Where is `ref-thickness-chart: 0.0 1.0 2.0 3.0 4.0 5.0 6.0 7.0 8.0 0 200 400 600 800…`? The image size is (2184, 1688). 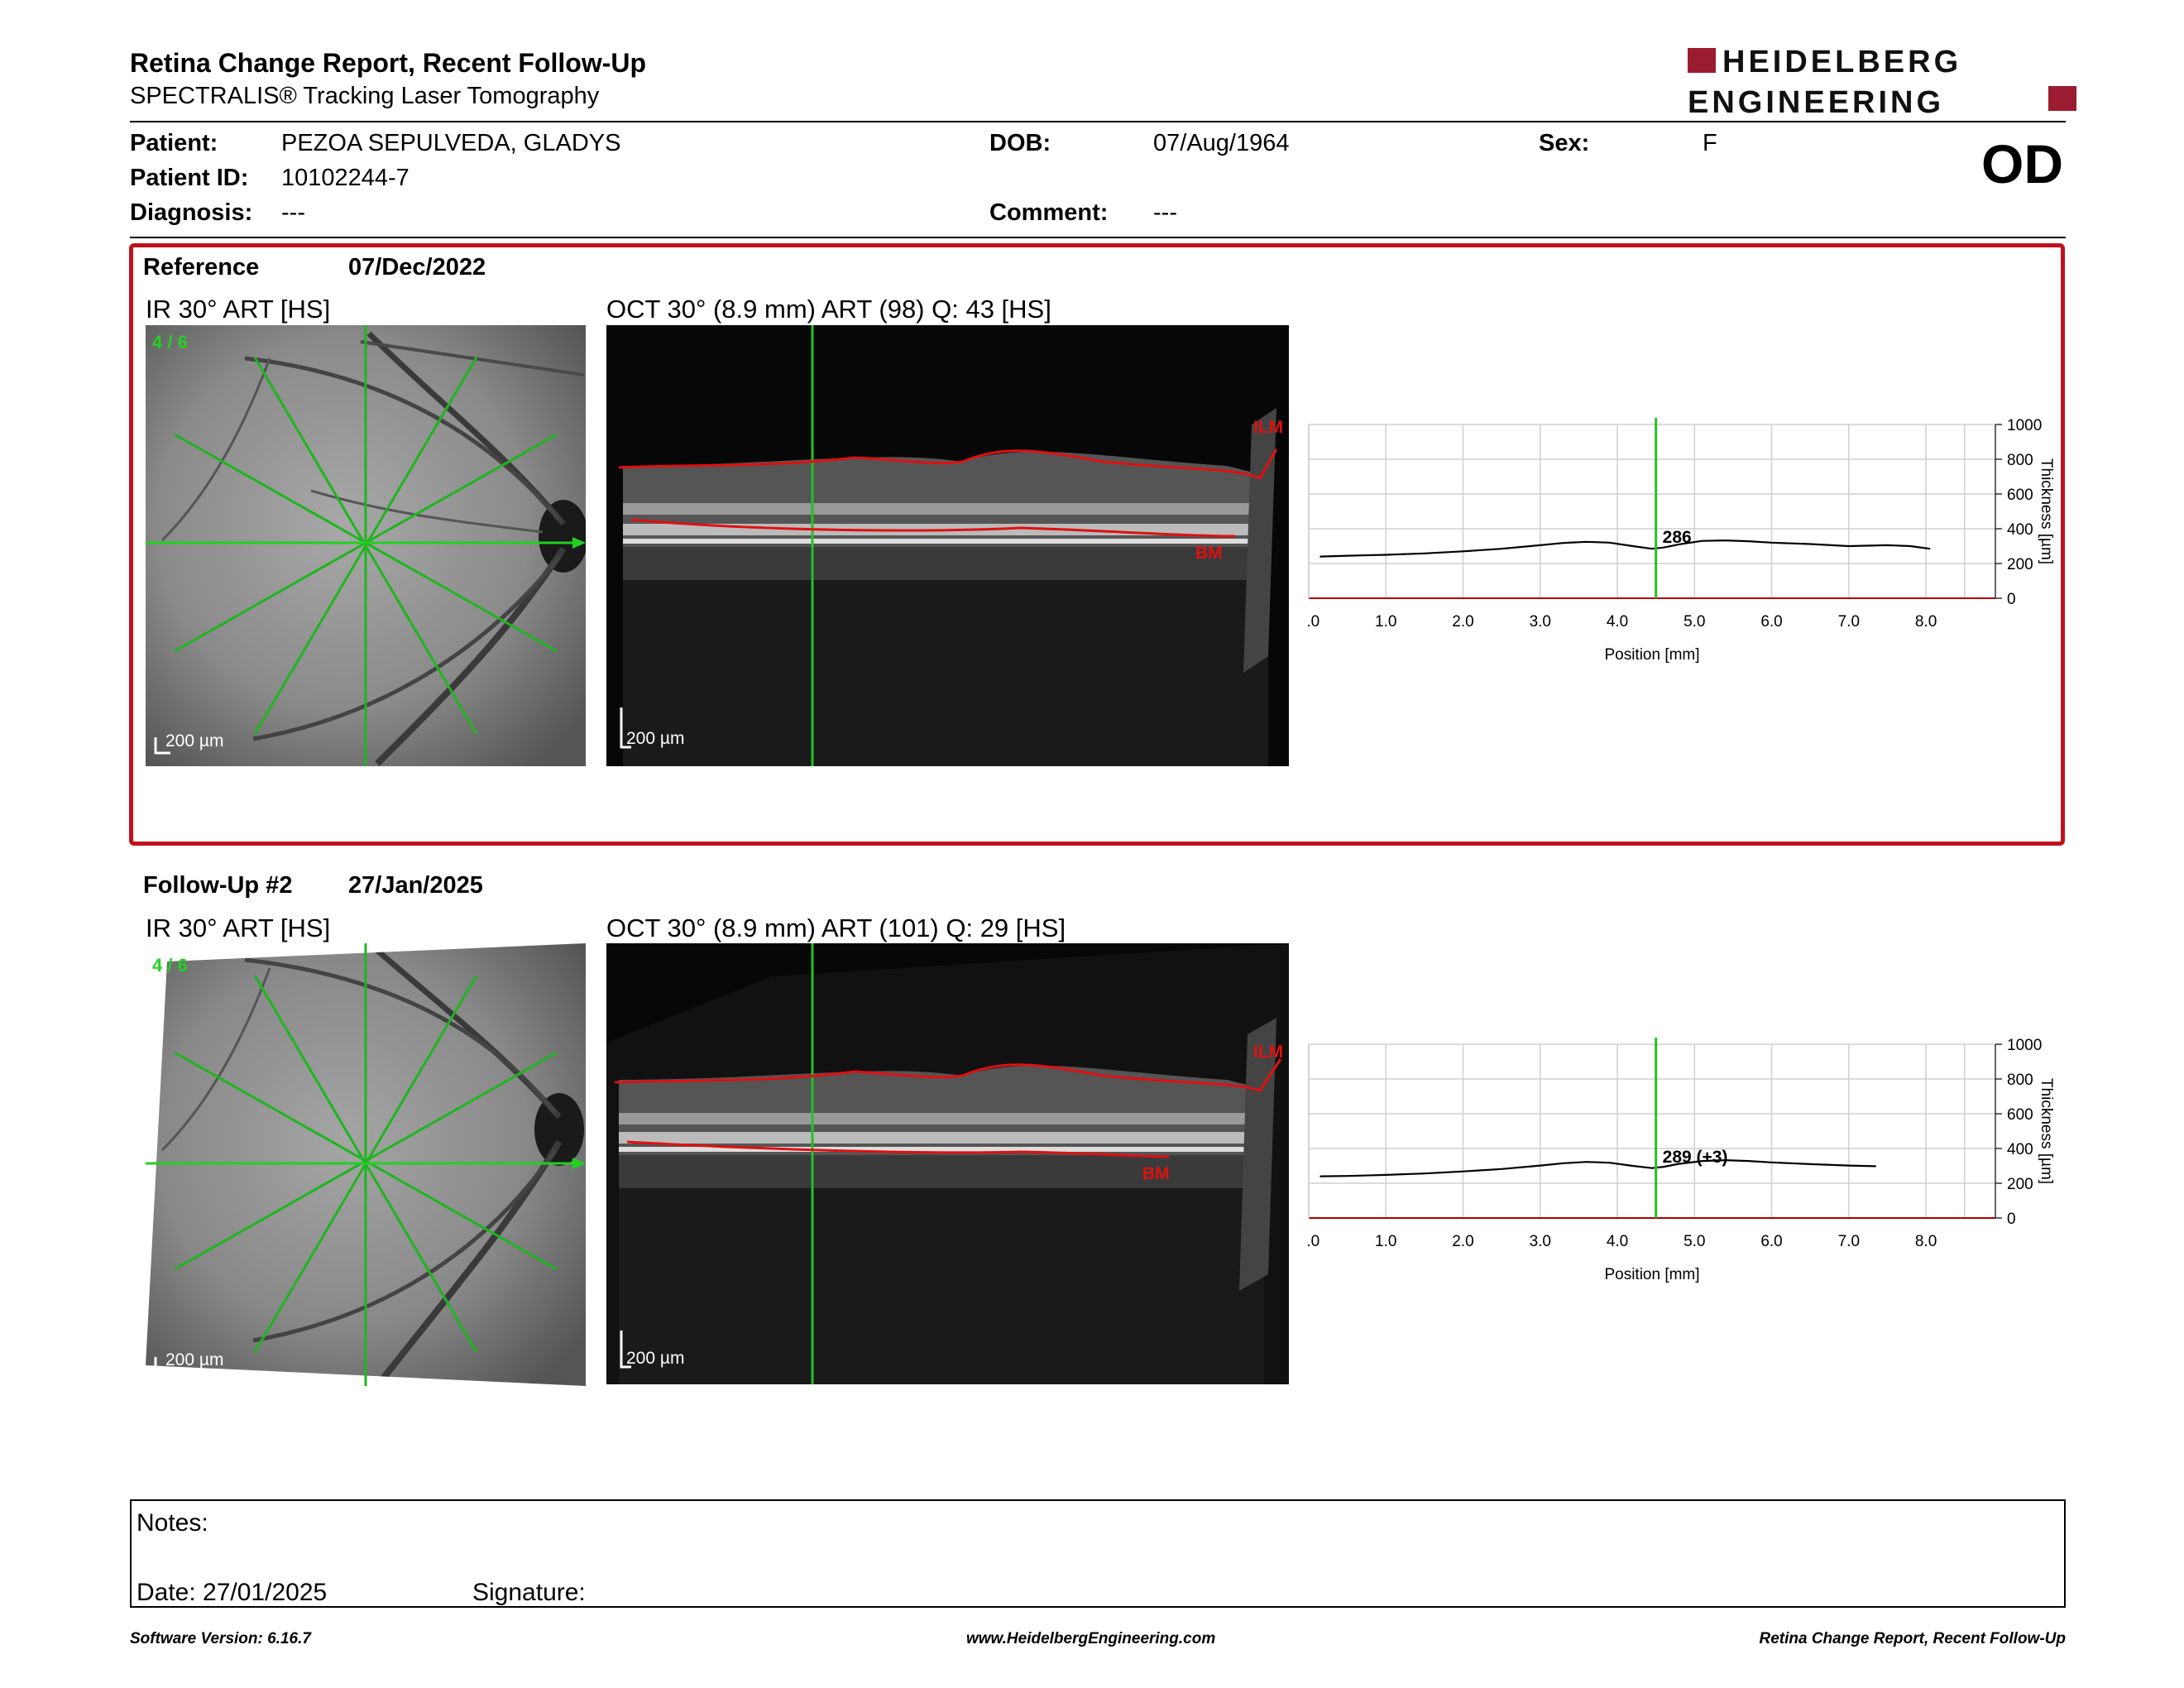
ref-thickness-chart: 0.0 1.0 2.0 3.0 4.0 5.0 6.0 7.0 8.0 0 200 400 600 800… is located at coordinates (1681, 540).